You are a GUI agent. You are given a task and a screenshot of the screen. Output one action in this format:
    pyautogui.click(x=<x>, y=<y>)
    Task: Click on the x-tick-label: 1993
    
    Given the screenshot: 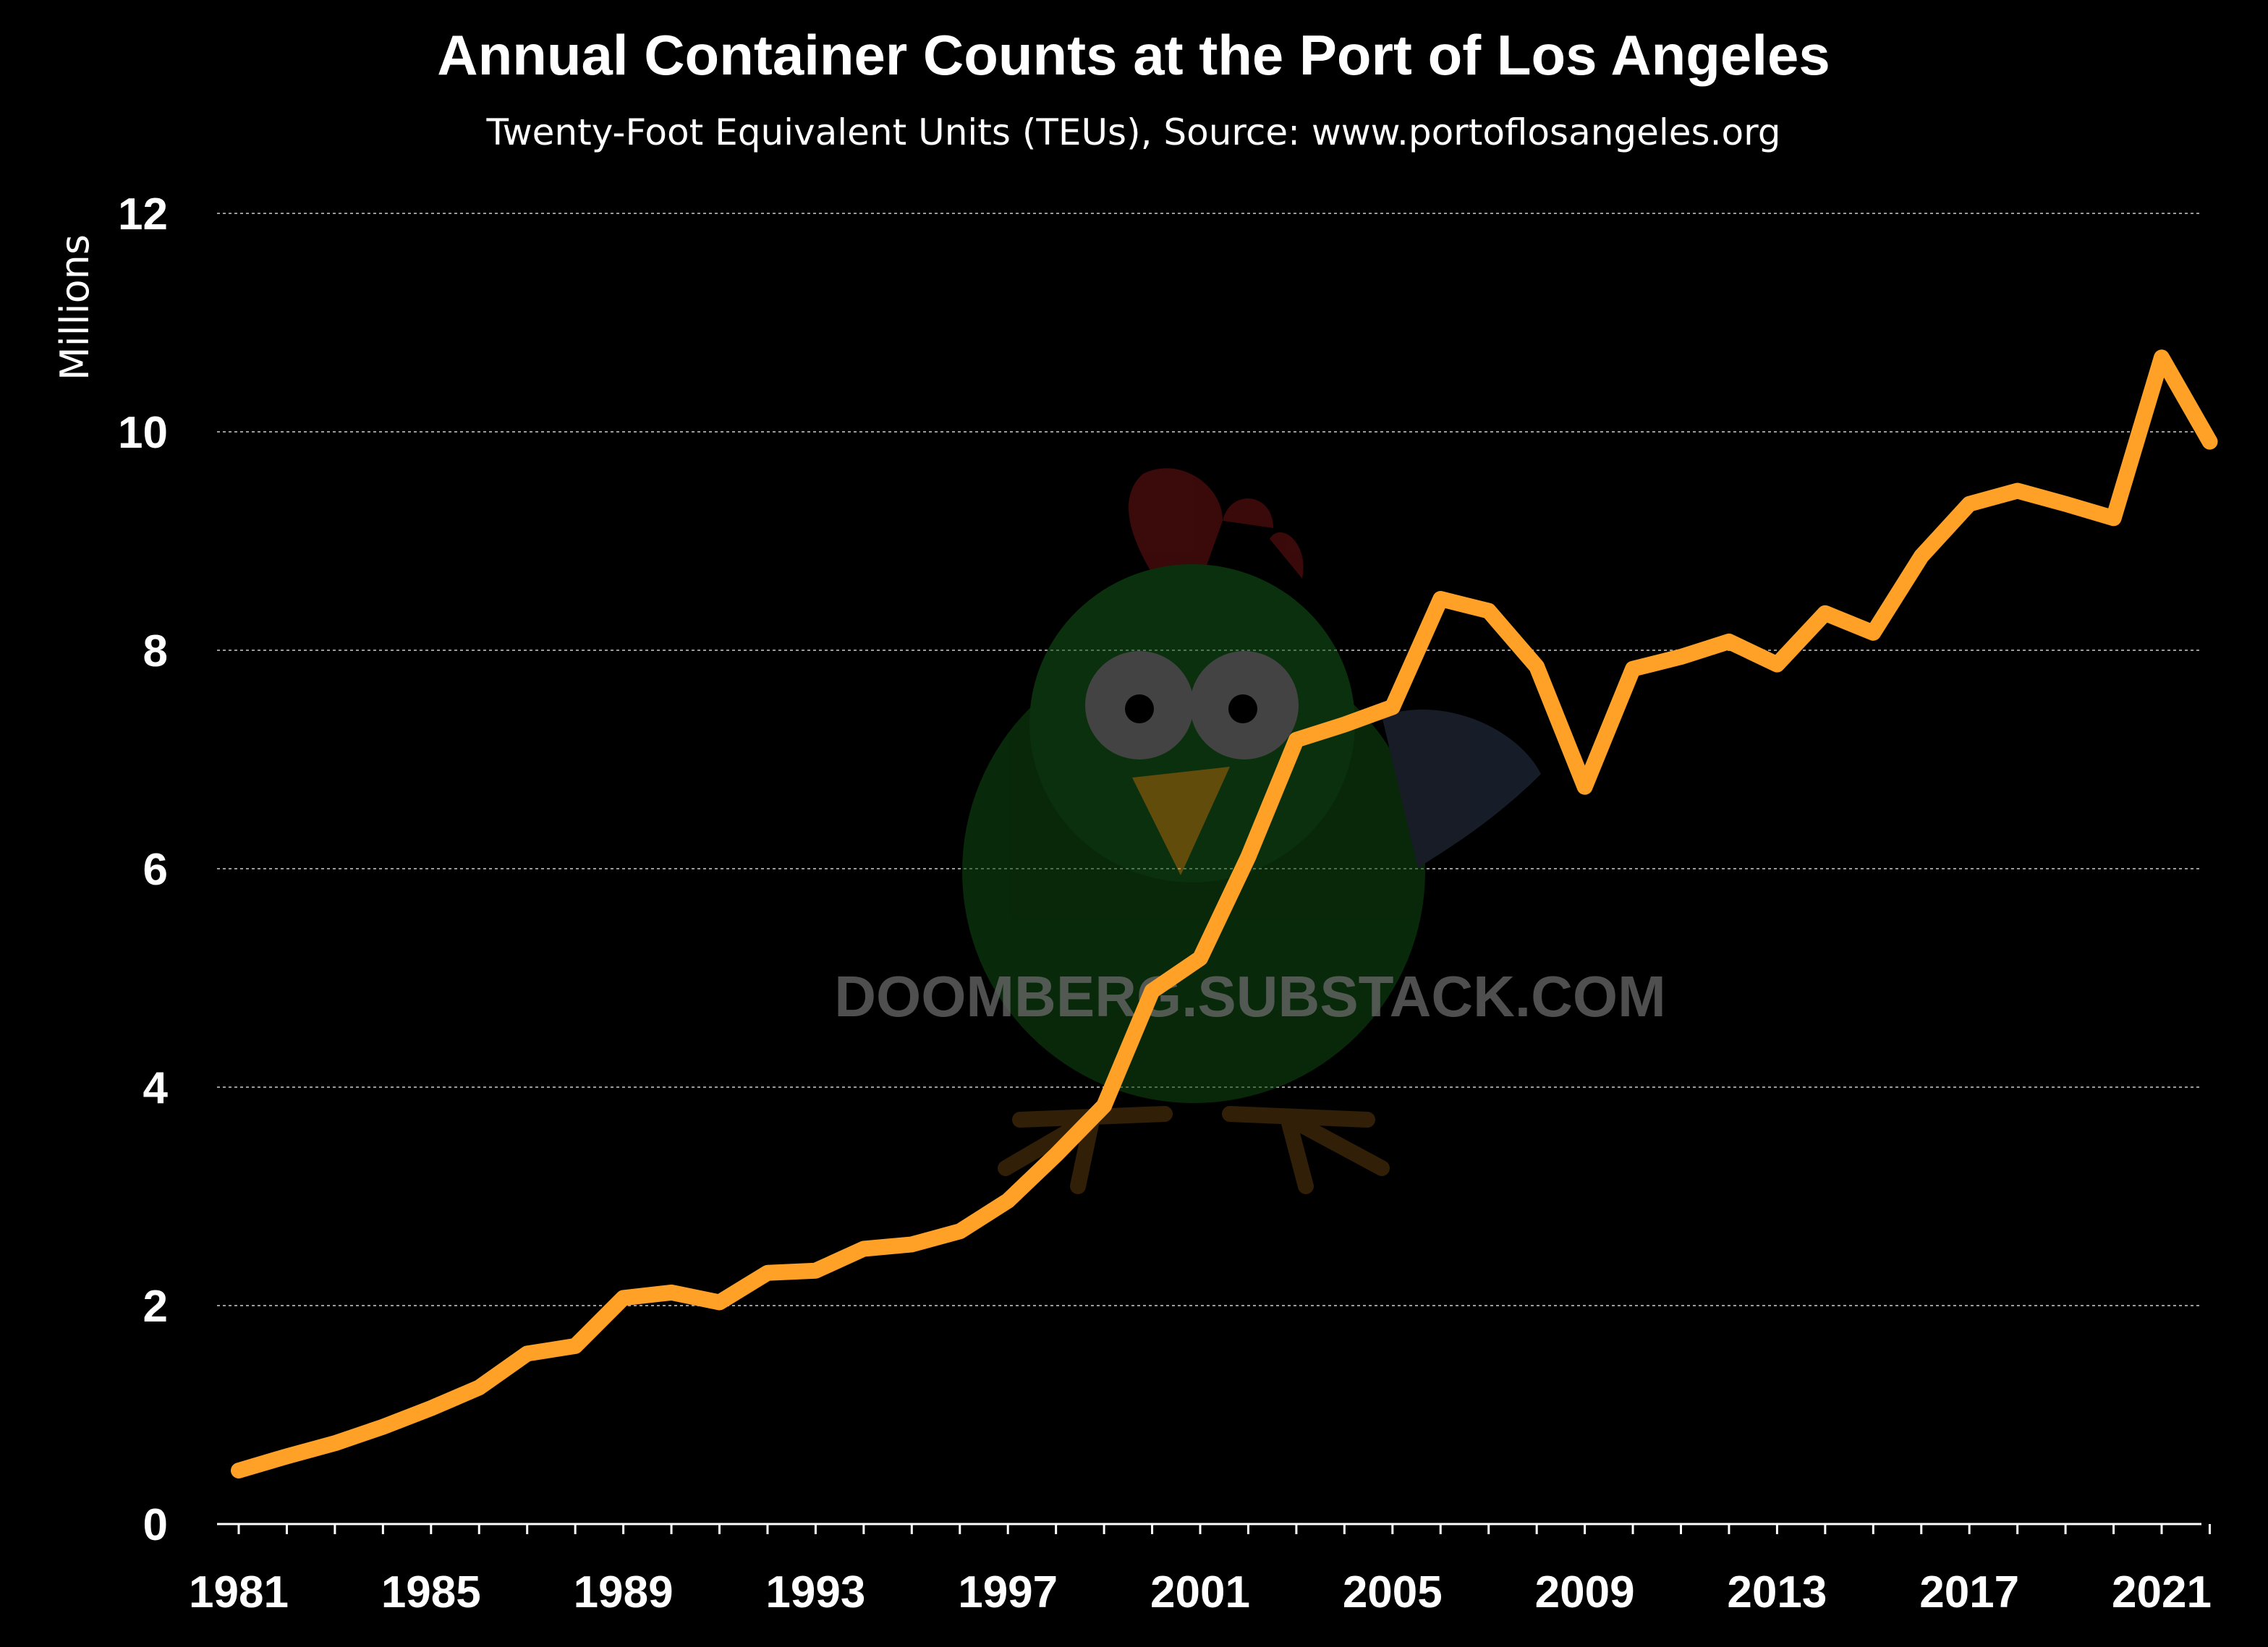 What is the action you would take?
    pyautogui.click(x=815, y=1592)
    